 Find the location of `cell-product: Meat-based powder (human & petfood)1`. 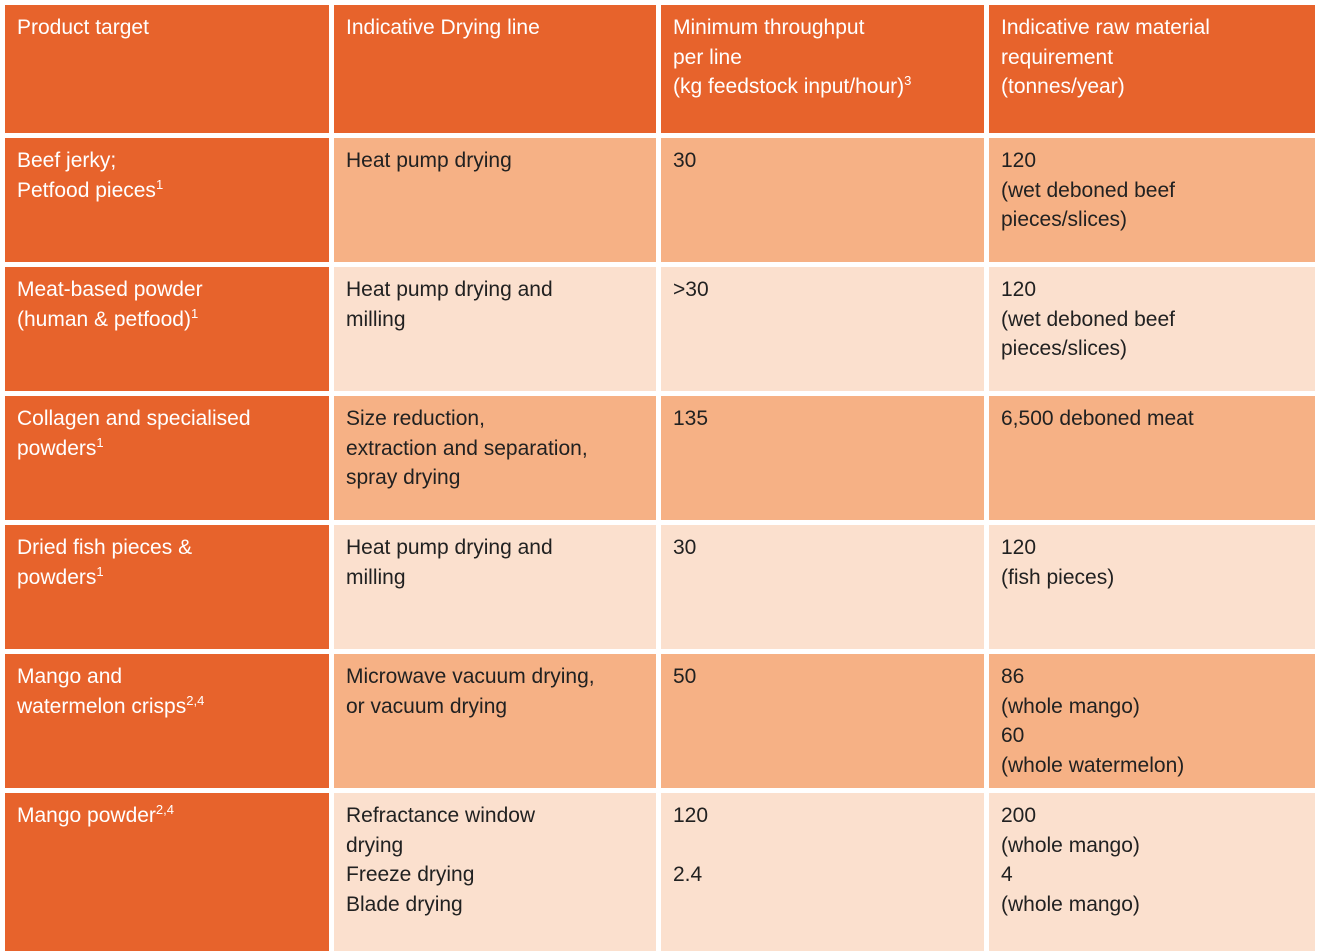

cell-product: Meat-based powder (human & petfood)1 is located at coordinates (167, 329).